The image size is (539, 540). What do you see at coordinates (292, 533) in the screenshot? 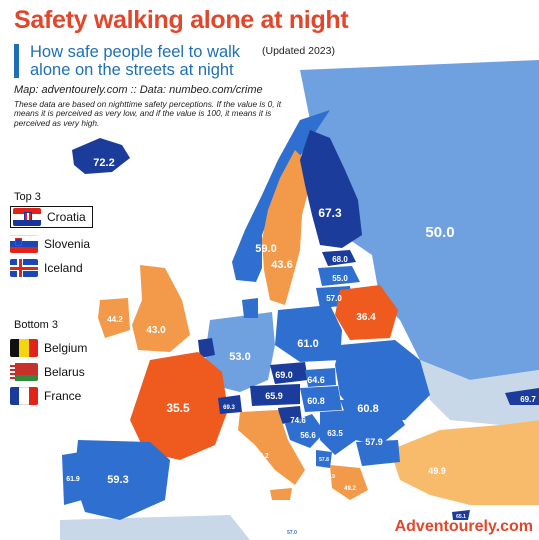
I see `value-malta: 57.0` at bounding box center [292, 533].